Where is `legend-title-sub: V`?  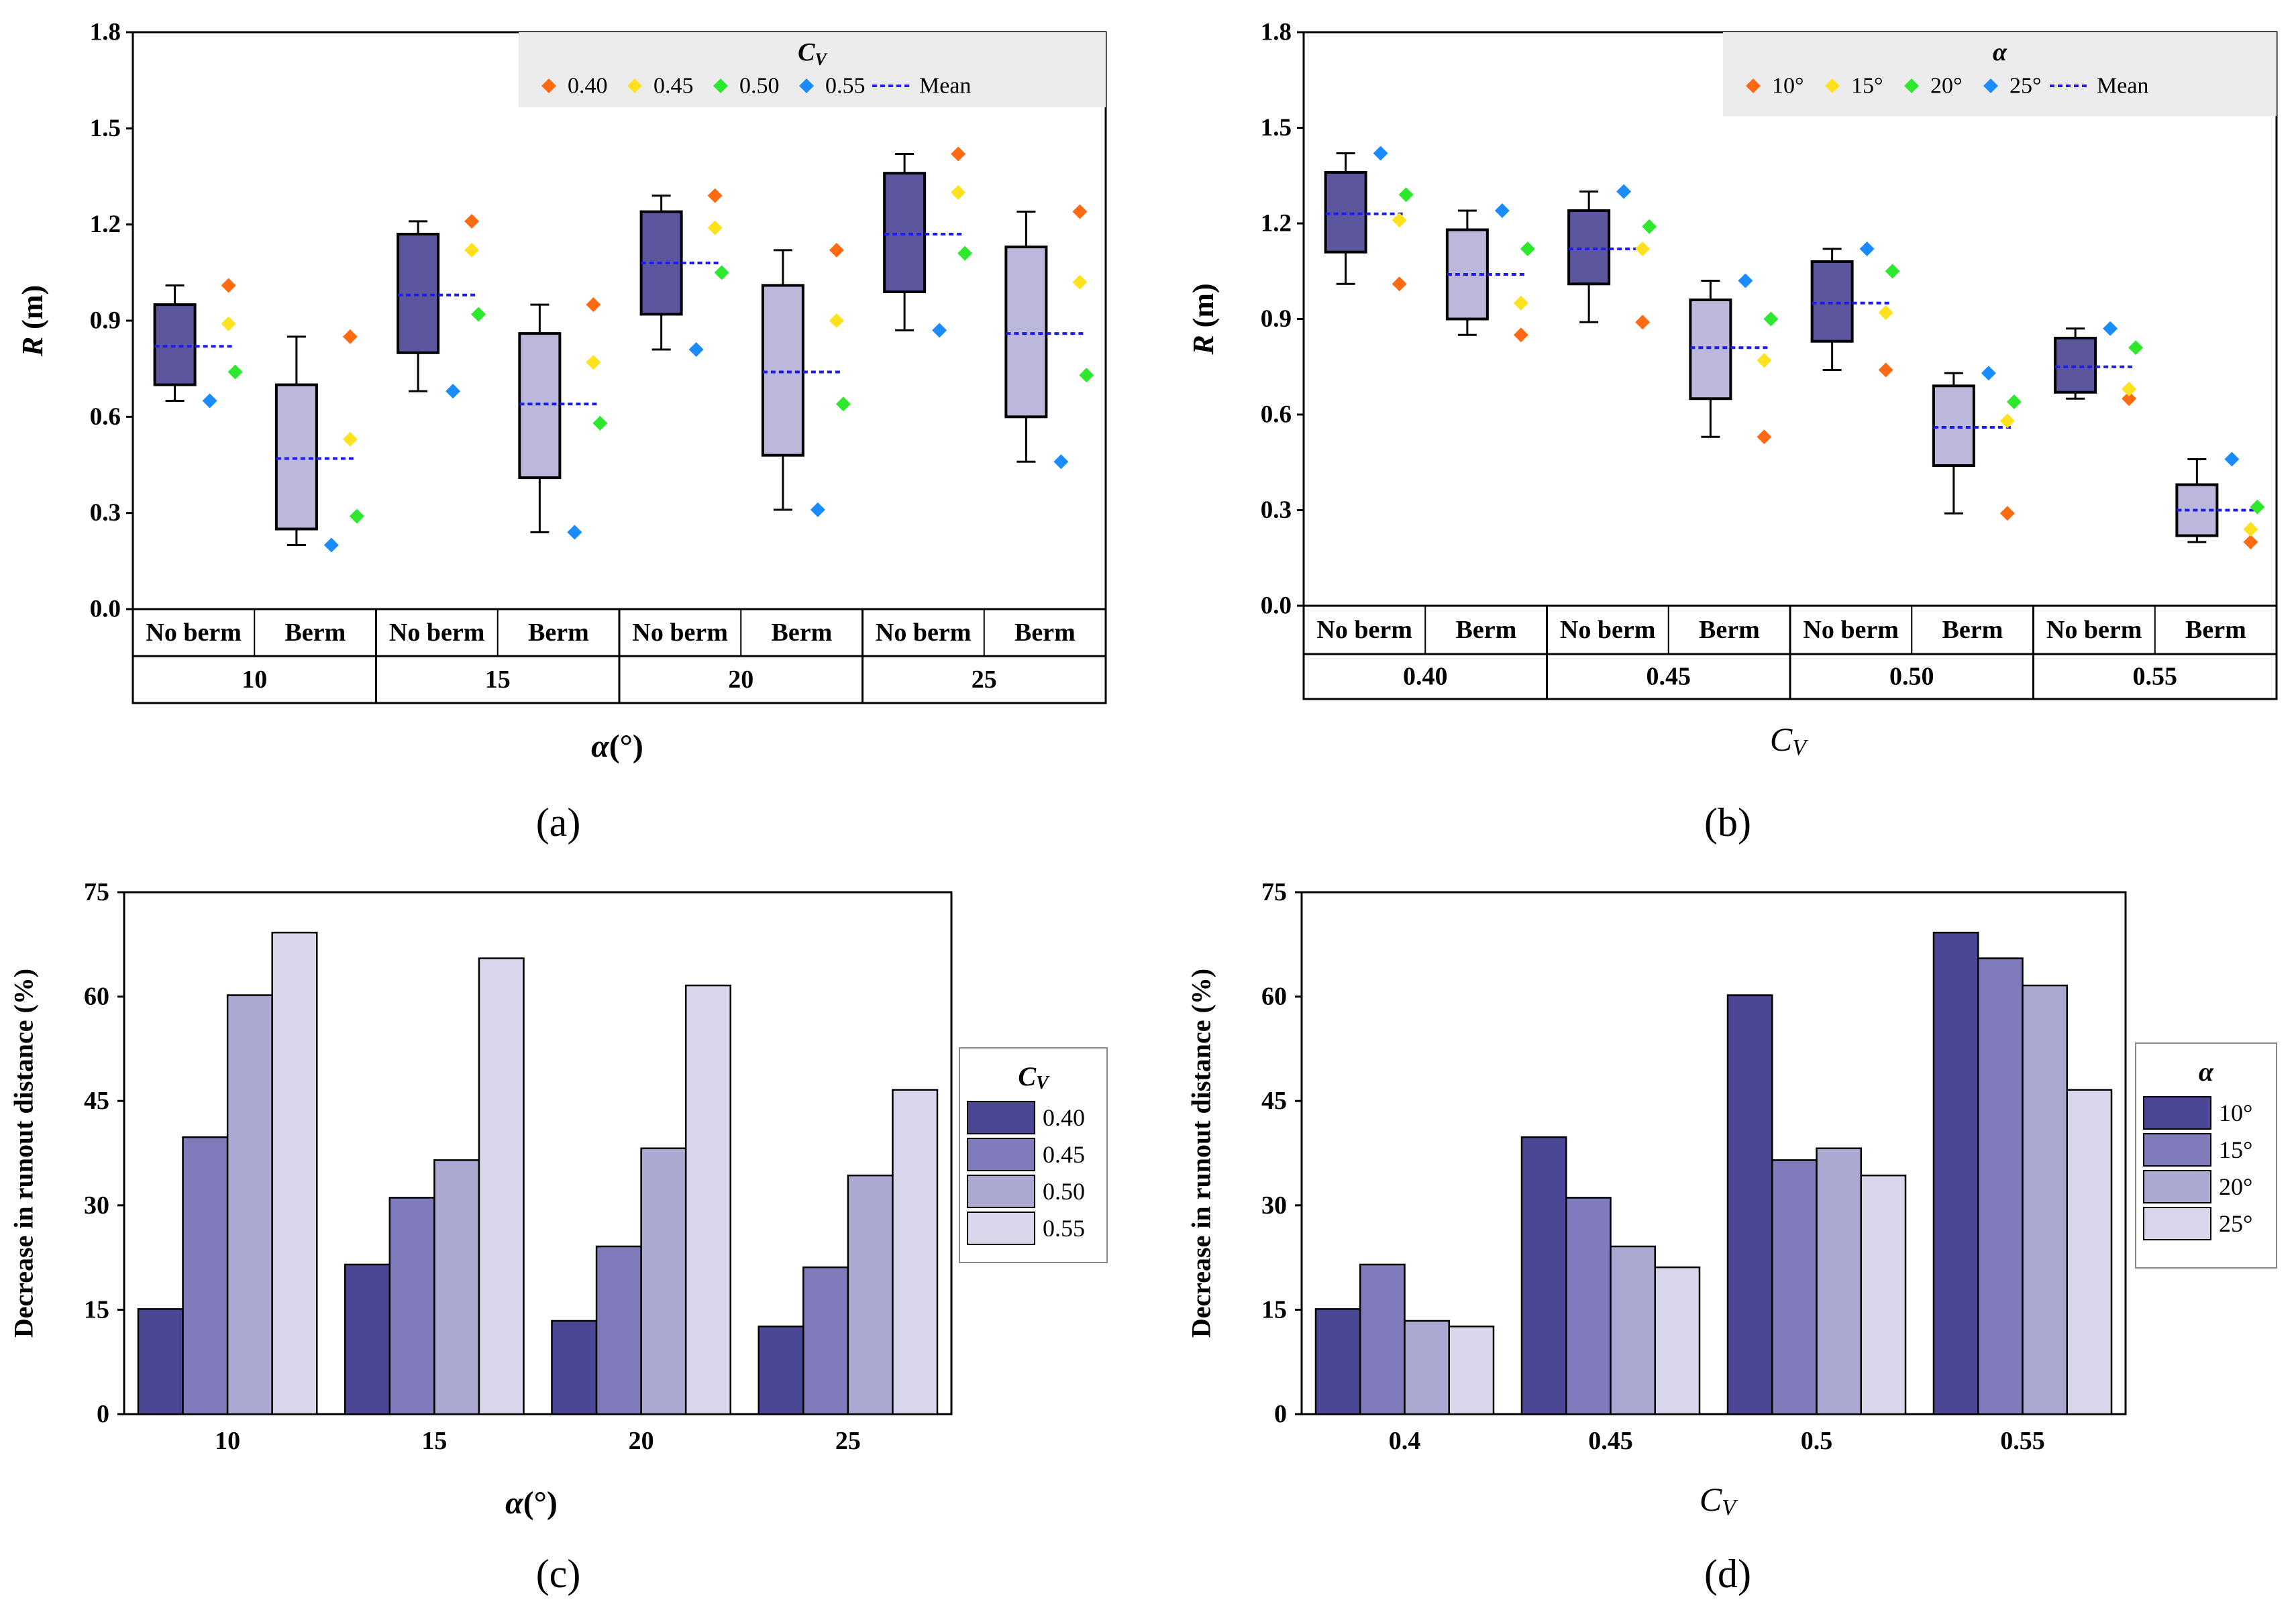
legend-title-sub: V is located at coordinates (822, 59).